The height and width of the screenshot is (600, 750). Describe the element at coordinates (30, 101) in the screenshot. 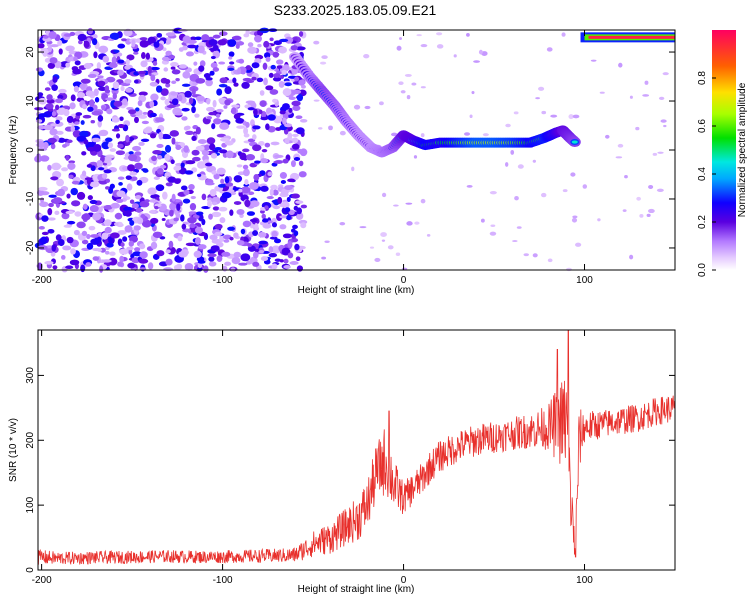

I see `y-tick-label: 10` at that location.